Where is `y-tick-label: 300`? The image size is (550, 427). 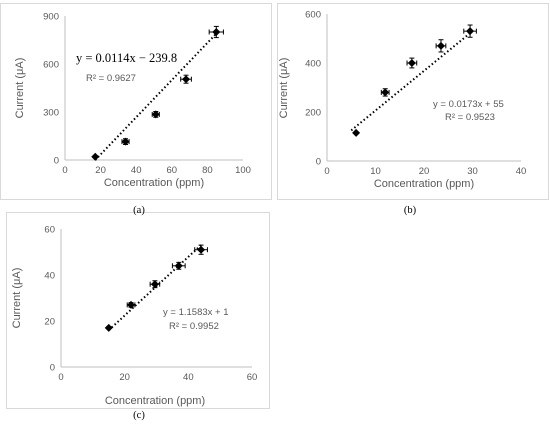
y-tick-label: 300 is located at coordinates (51, 113).